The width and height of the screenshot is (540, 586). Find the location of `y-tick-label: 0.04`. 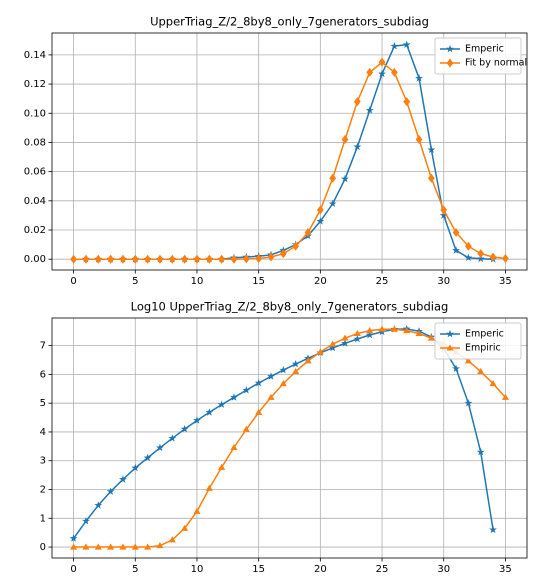

y-tick-label: 0.04 is located at coordinates (35, 201).